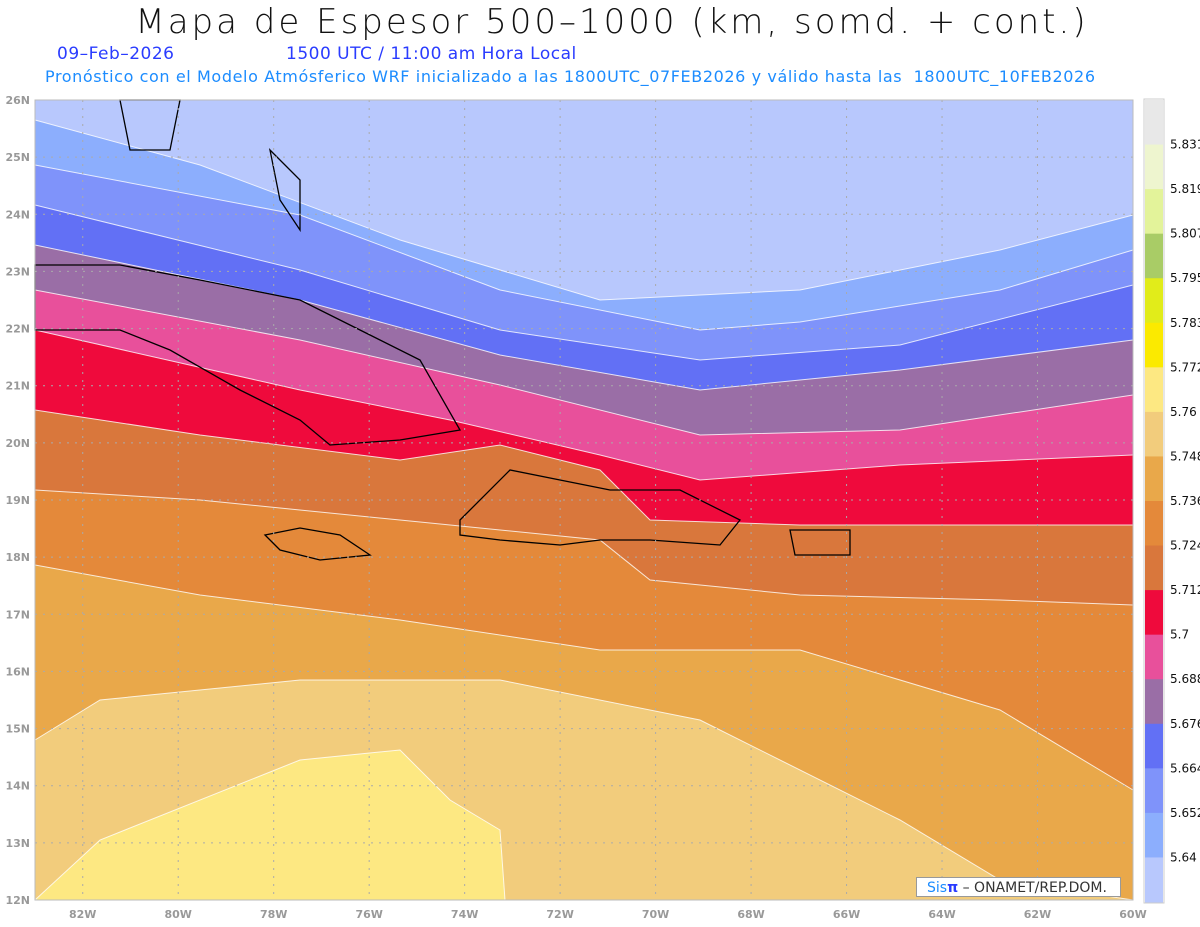  I want to click on colorbar-label: 5.772, so click(1185, 367).